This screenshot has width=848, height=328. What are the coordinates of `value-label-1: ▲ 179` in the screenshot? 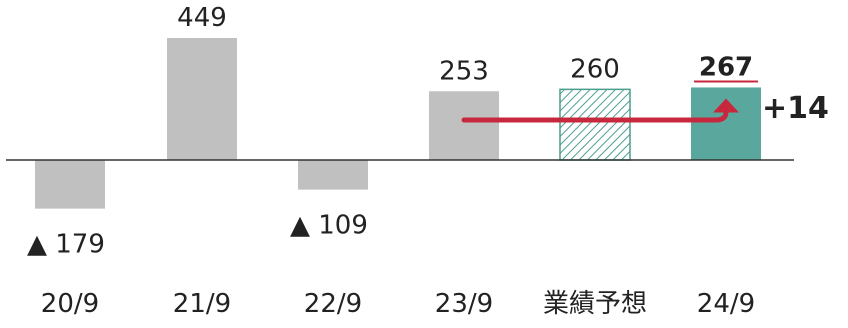 It's located at (66, 245).